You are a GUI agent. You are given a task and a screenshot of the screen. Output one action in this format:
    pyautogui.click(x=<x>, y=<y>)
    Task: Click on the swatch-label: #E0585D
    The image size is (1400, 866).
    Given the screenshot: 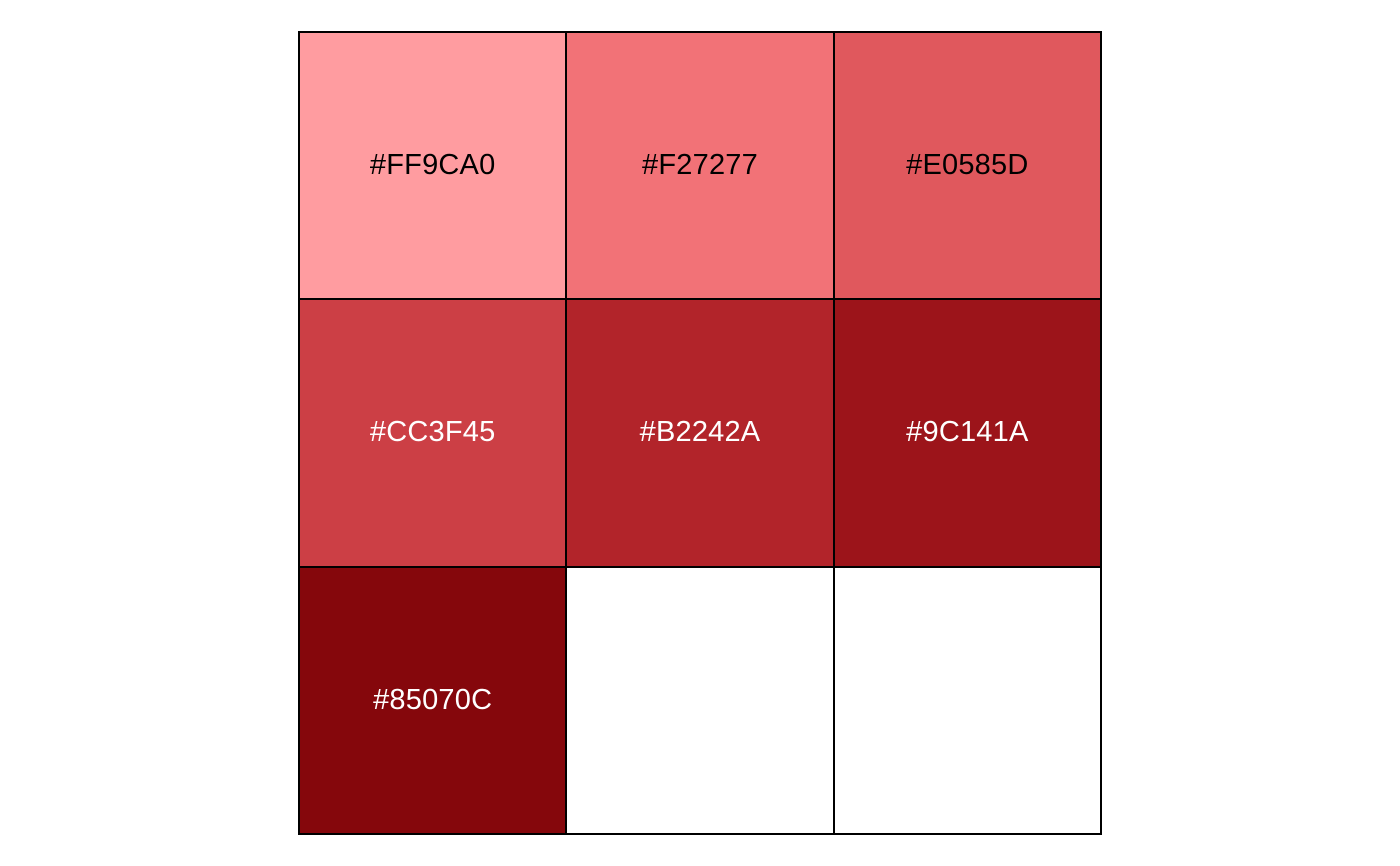 What is the action you would take?
    pyautogui.click(x=967, y=165)
    